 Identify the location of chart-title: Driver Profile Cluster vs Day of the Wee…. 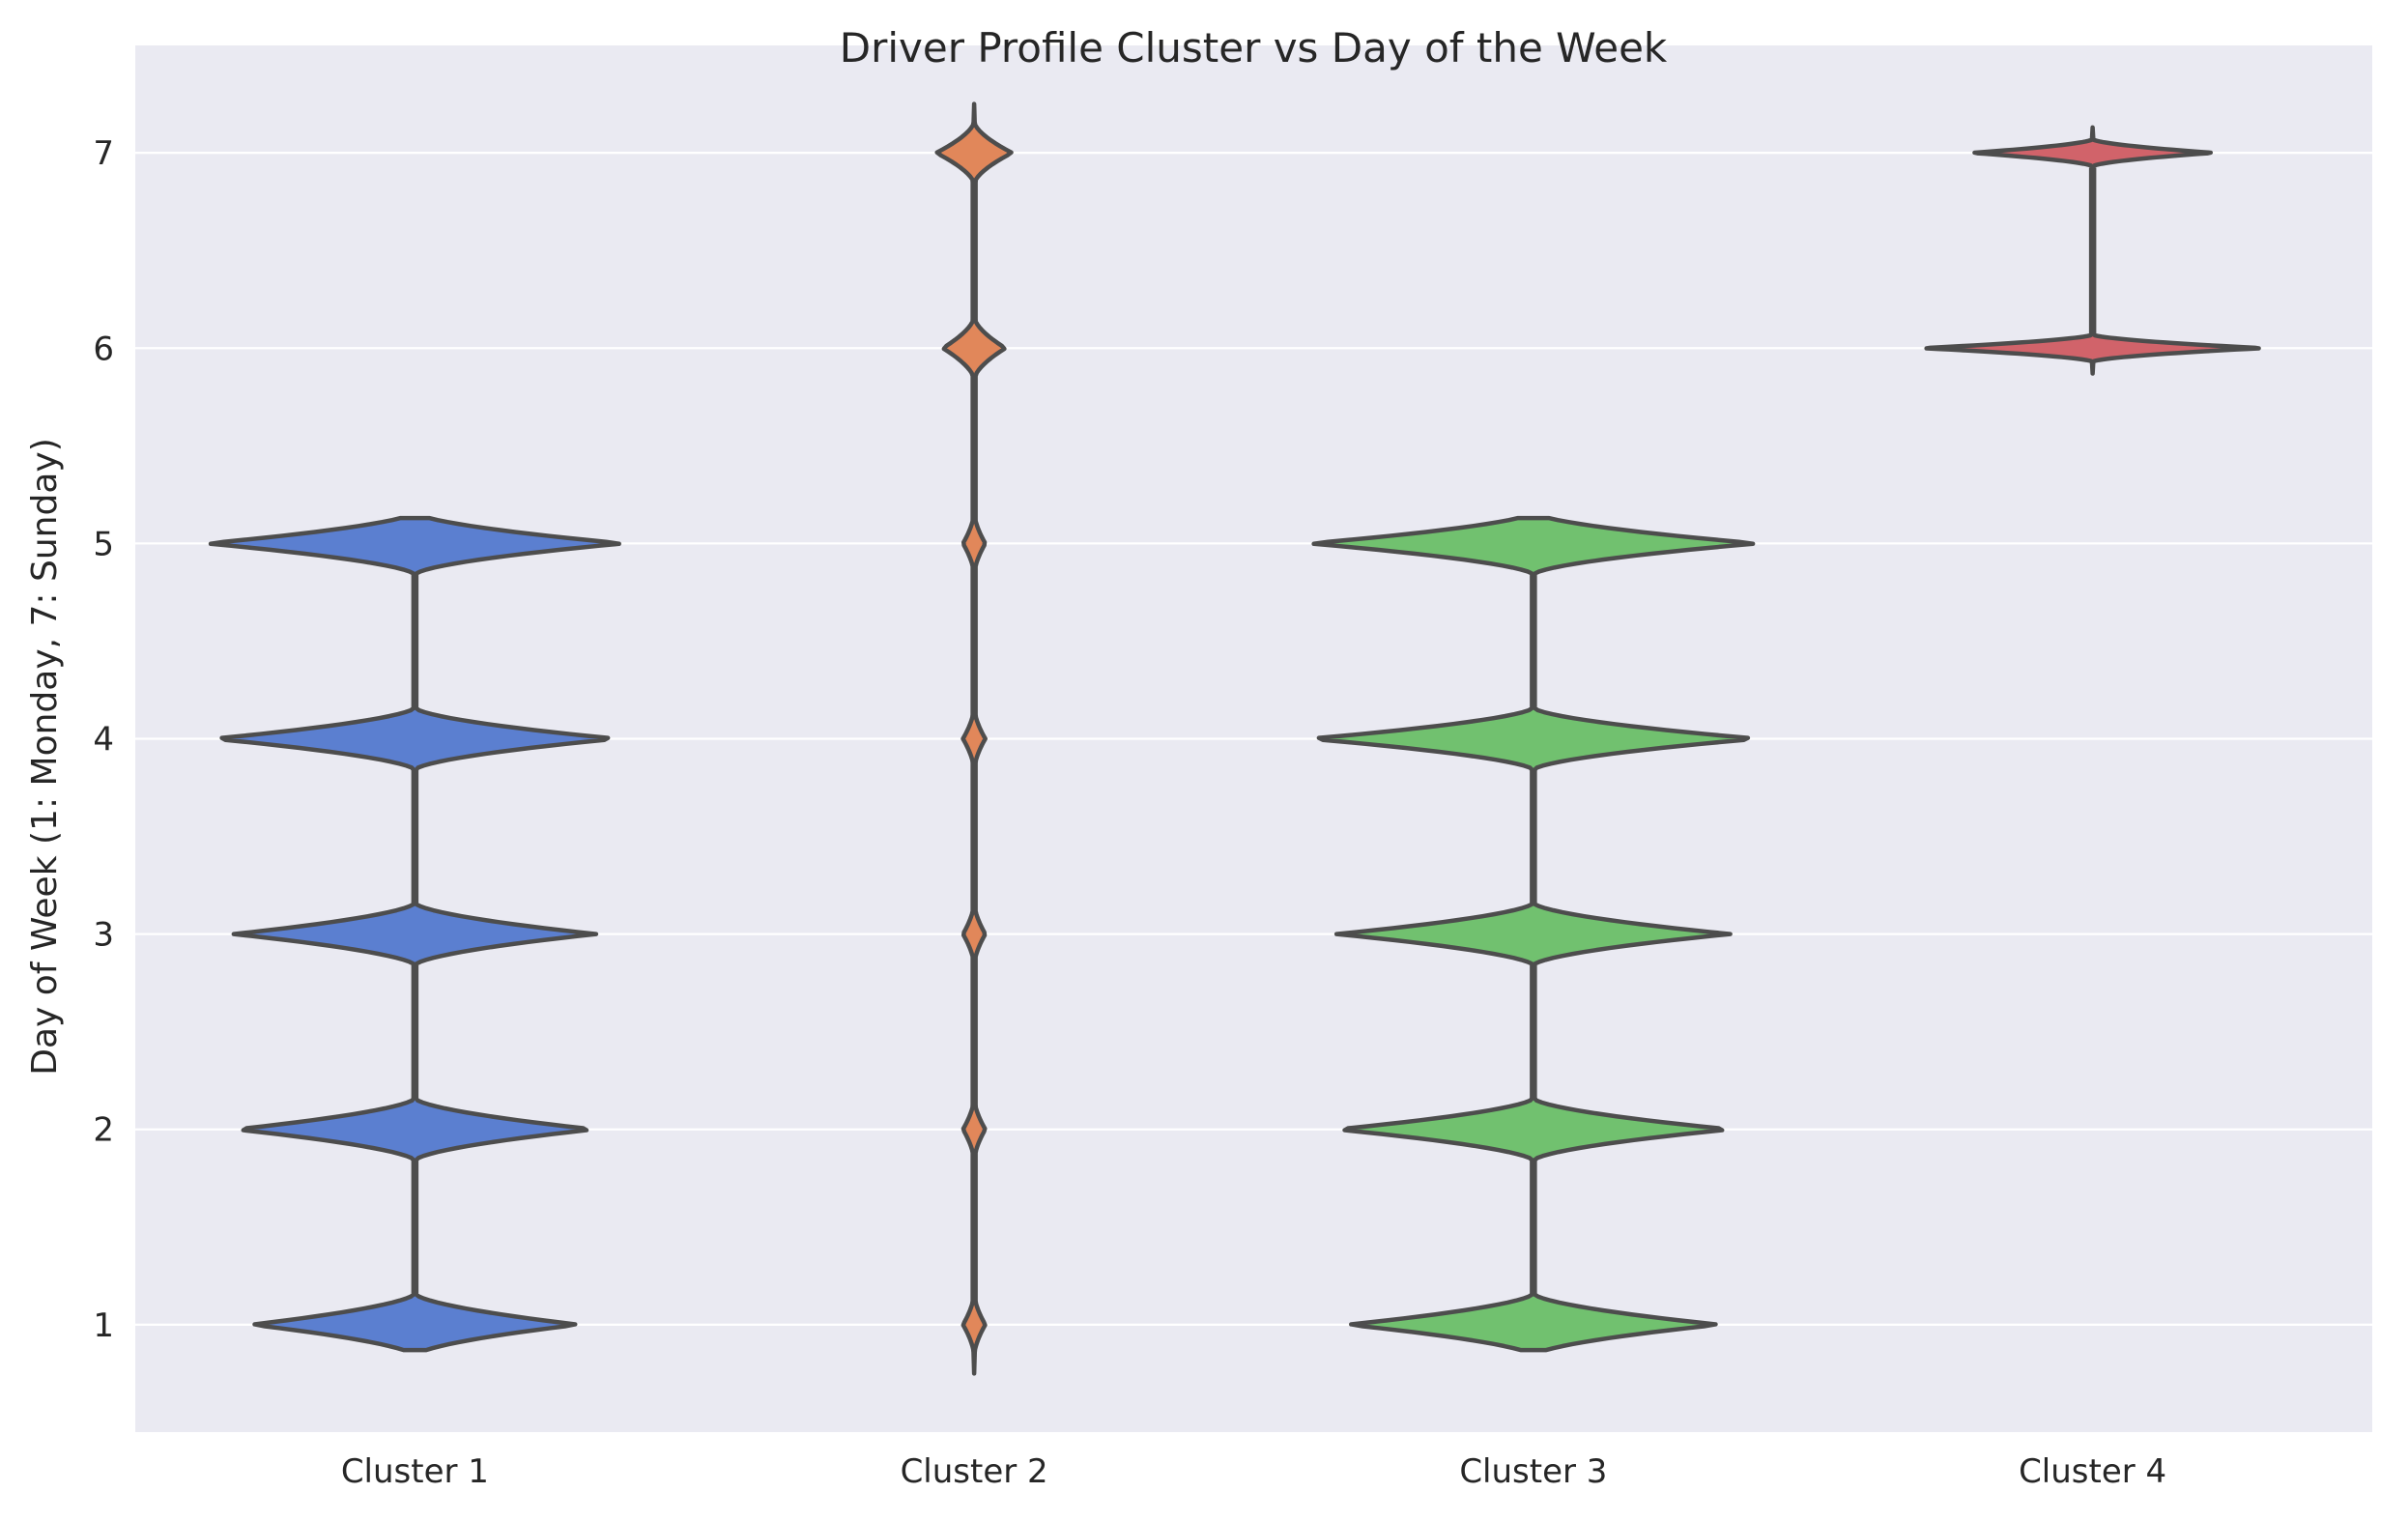
(1254, 48).